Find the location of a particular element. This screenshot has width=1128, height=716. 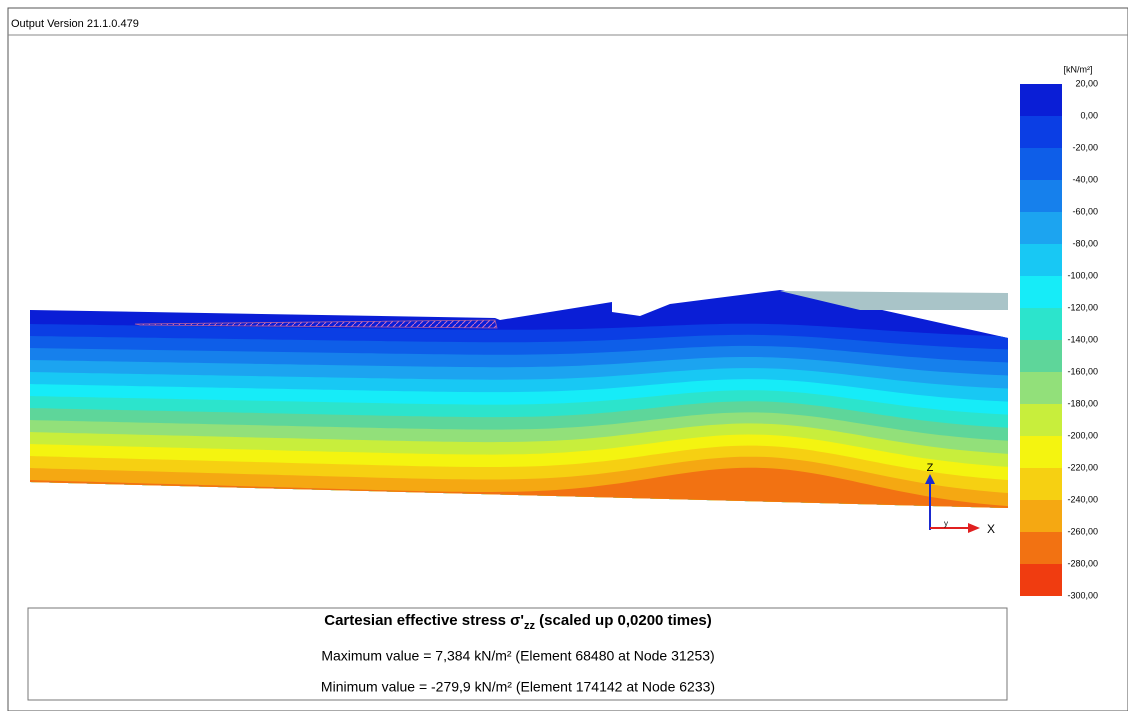

legend-label: -60,00 is located at coordinates (1085, 211).